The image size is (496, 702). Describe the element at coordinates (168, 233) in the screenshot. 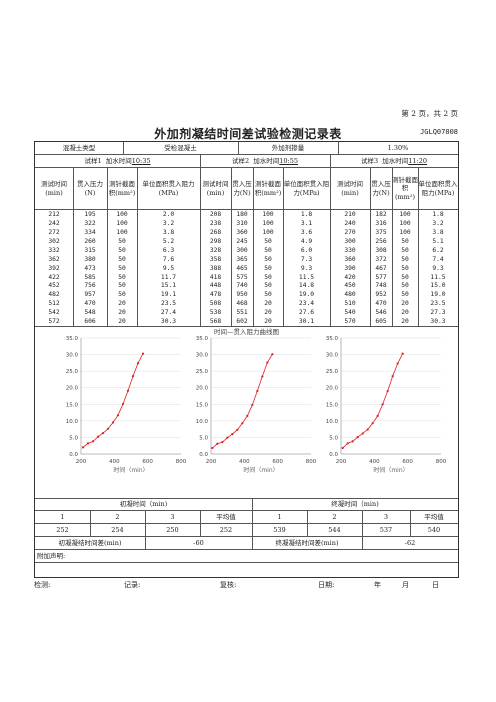

I see `cell-resistance: 3.8` at that location.